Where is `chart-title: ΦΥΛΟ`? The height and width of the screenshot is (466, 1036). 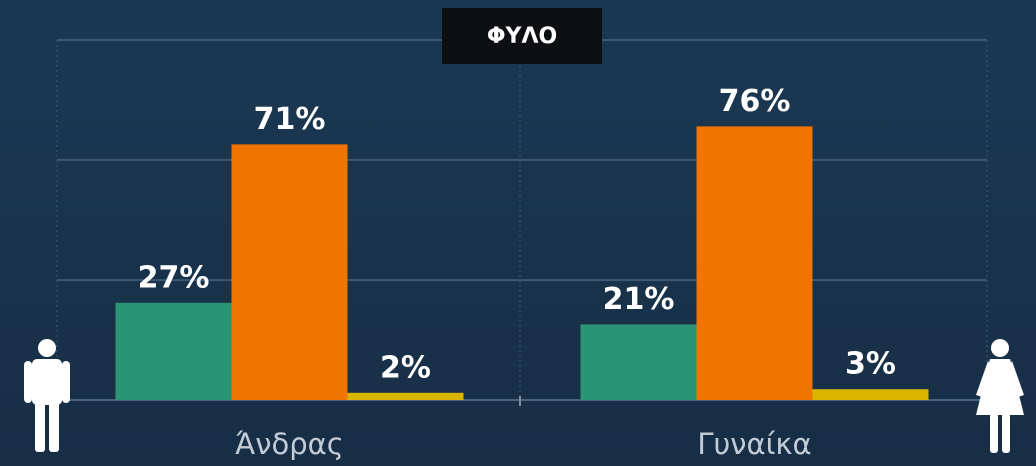
chart-title: ΦΥΛΟ is located at coordinates (522, 36).